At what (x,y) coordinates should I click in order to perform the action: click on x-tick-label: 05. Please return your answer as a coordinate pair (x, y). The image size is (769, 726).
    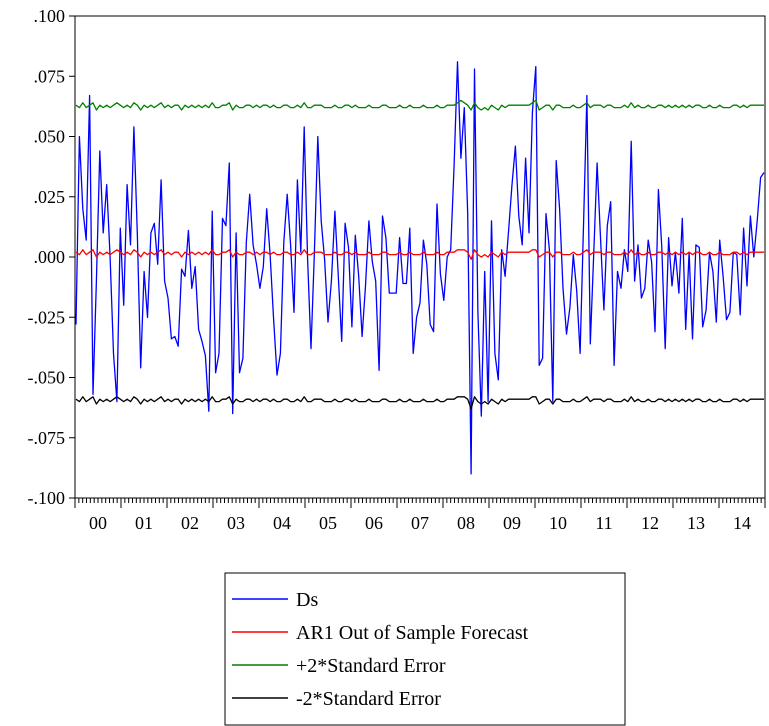
    Looking at the image, I should click on (328, 523).